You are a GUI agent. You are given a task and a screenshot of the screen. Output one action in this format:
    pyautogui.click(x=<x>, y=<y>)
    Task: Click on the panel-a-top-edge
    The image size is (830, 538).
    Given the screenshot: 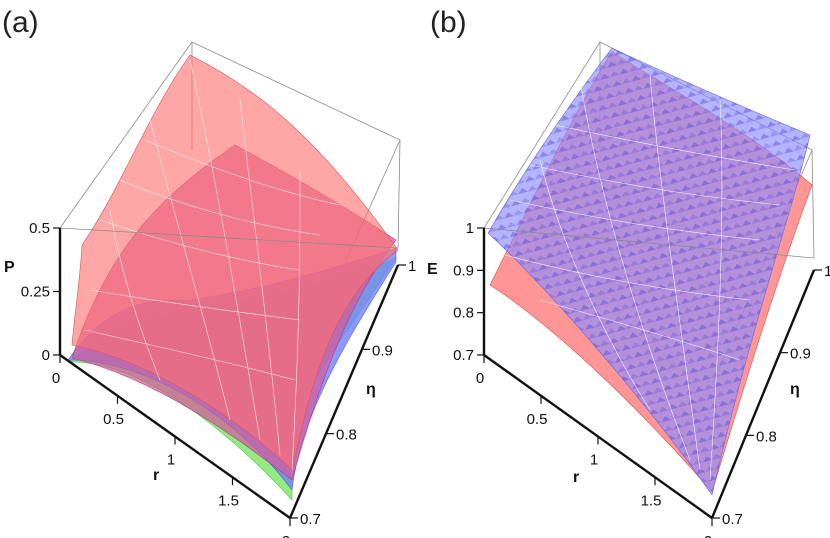 What is the action you would take?
    pyautogui.click(x=229, y=238)
    